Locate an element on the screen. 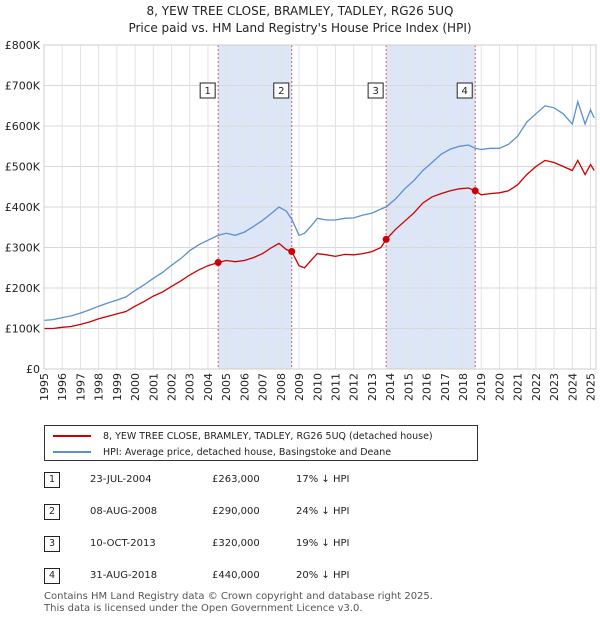 The image size is (600, 620). x-tick-label: 2001 is located at coordinates (153, 387).